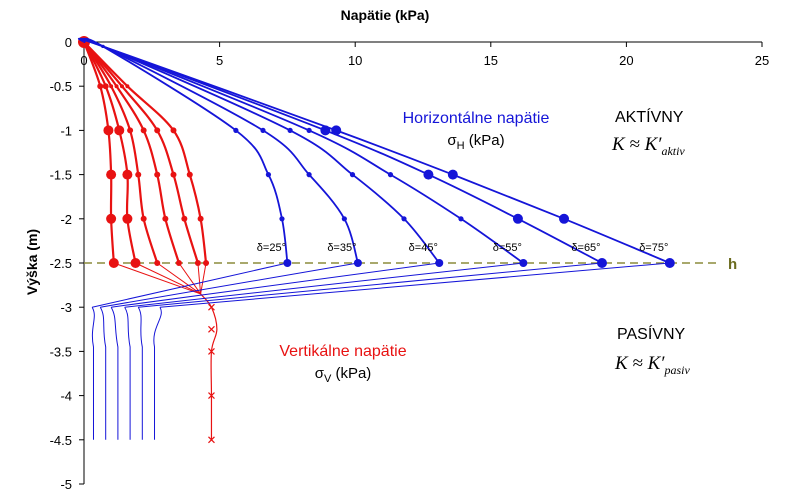 The image size is (791, 493). I want to click on passive-label: PASÍVNY, so click(651, 333).